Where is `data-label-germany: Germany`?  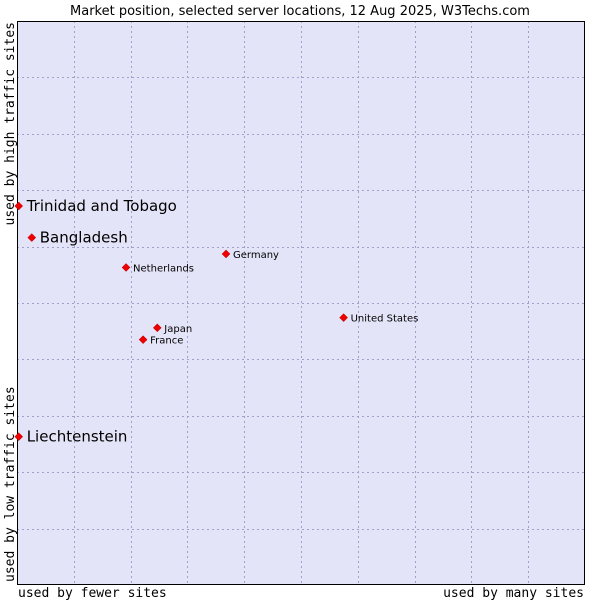
data-label-germany: Germany is located at coordinates (256, 255).